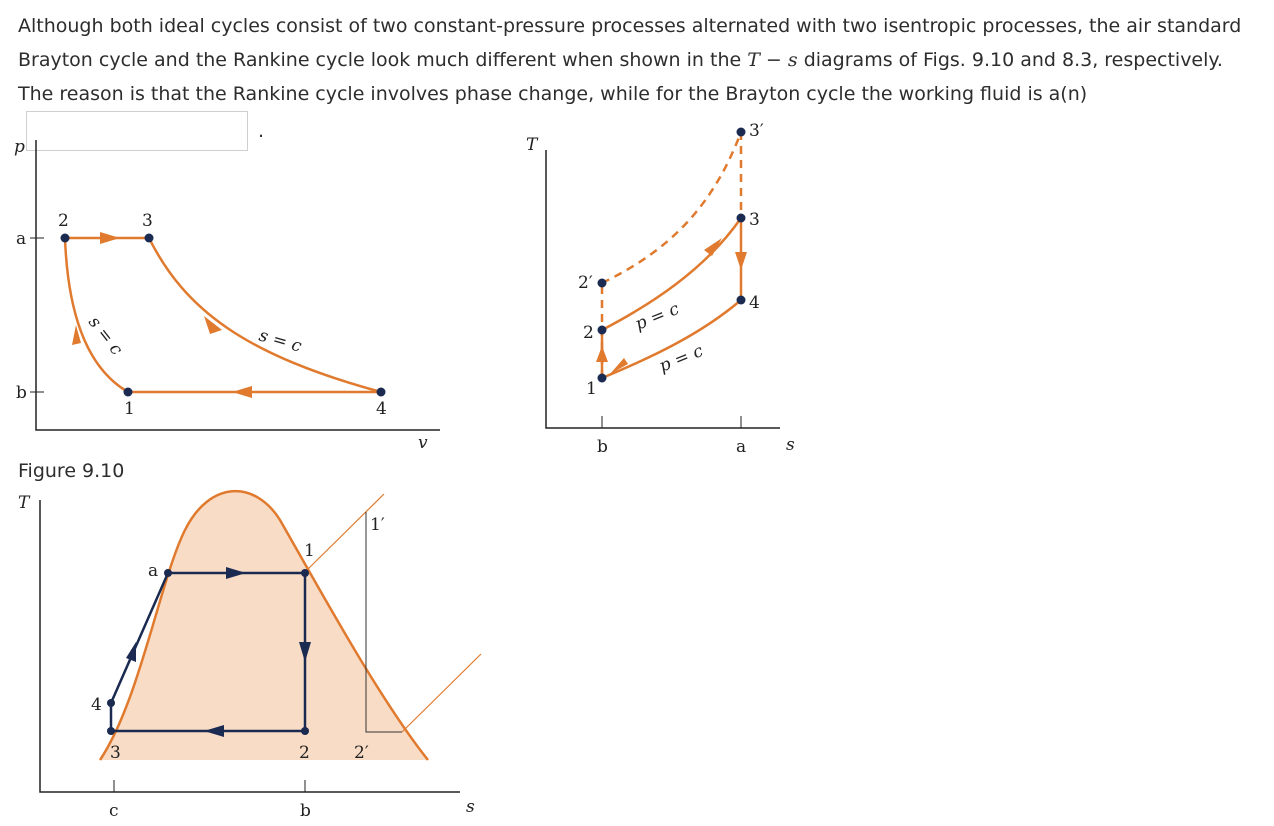 Image resolution: width=1274 pixels, height=826 pixels. I want to click on ts-rankine-superheat-line-upper, so click(344, 533).